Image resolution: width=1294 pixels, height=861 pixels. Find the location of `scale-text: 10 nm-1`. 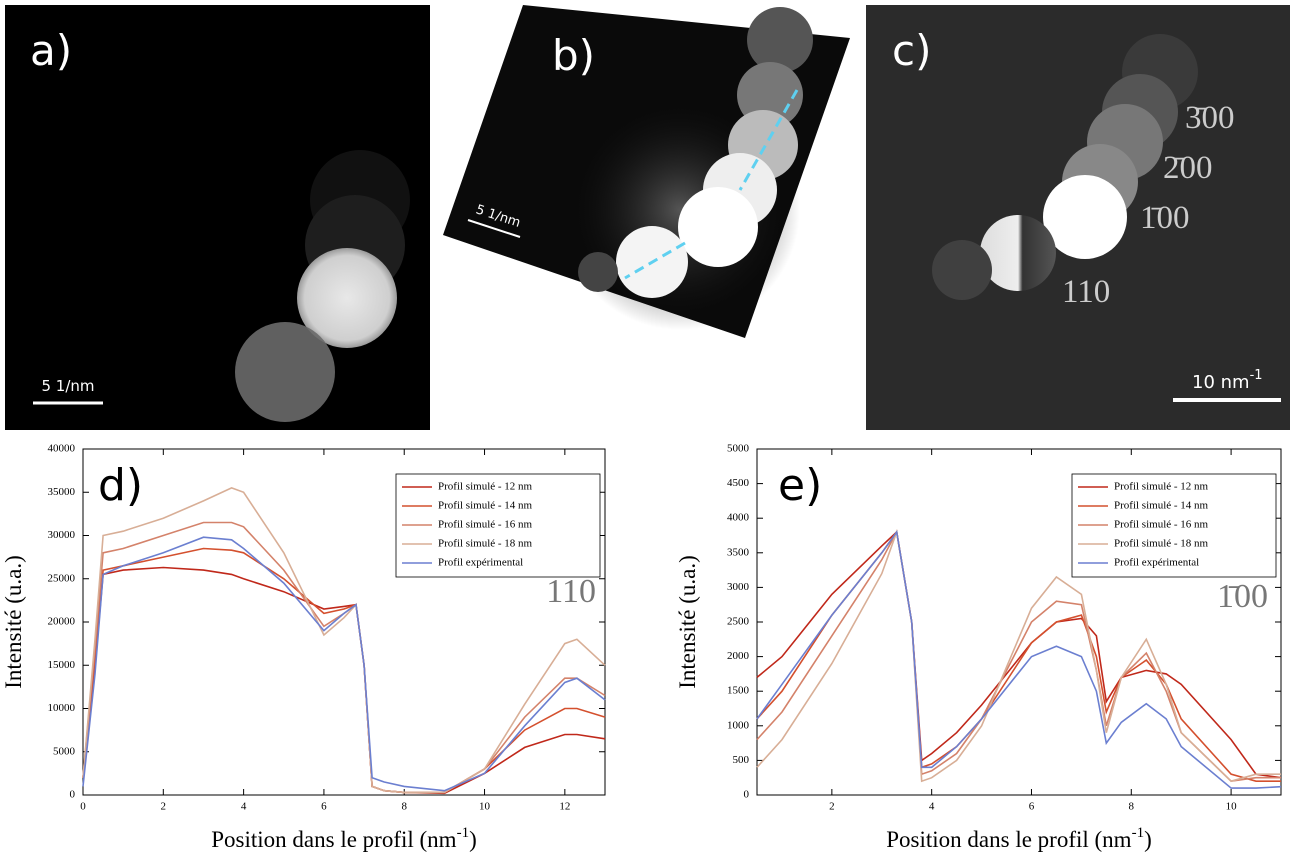

scale-text: 10 nm-1 is located at coordinates (1227, 380).